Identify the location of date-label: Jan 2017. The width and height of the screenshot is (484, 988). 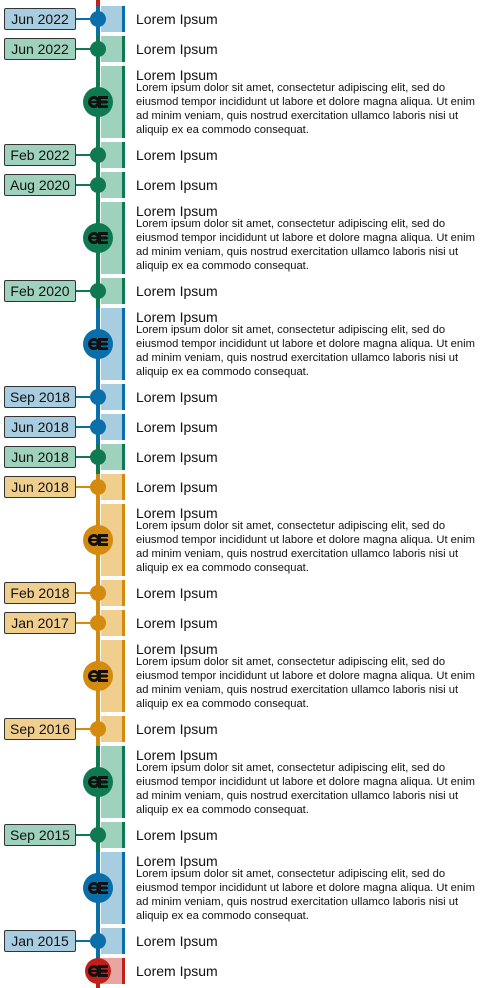
(40, 623).